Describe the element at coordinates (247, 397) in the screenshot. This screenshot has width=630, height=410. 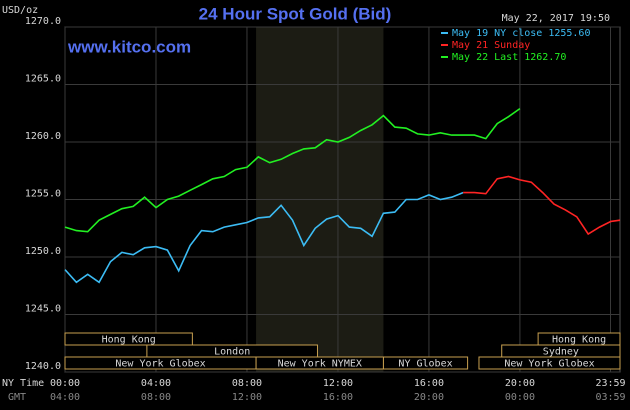
I see `x2-tick-label: 12:00` at that location.